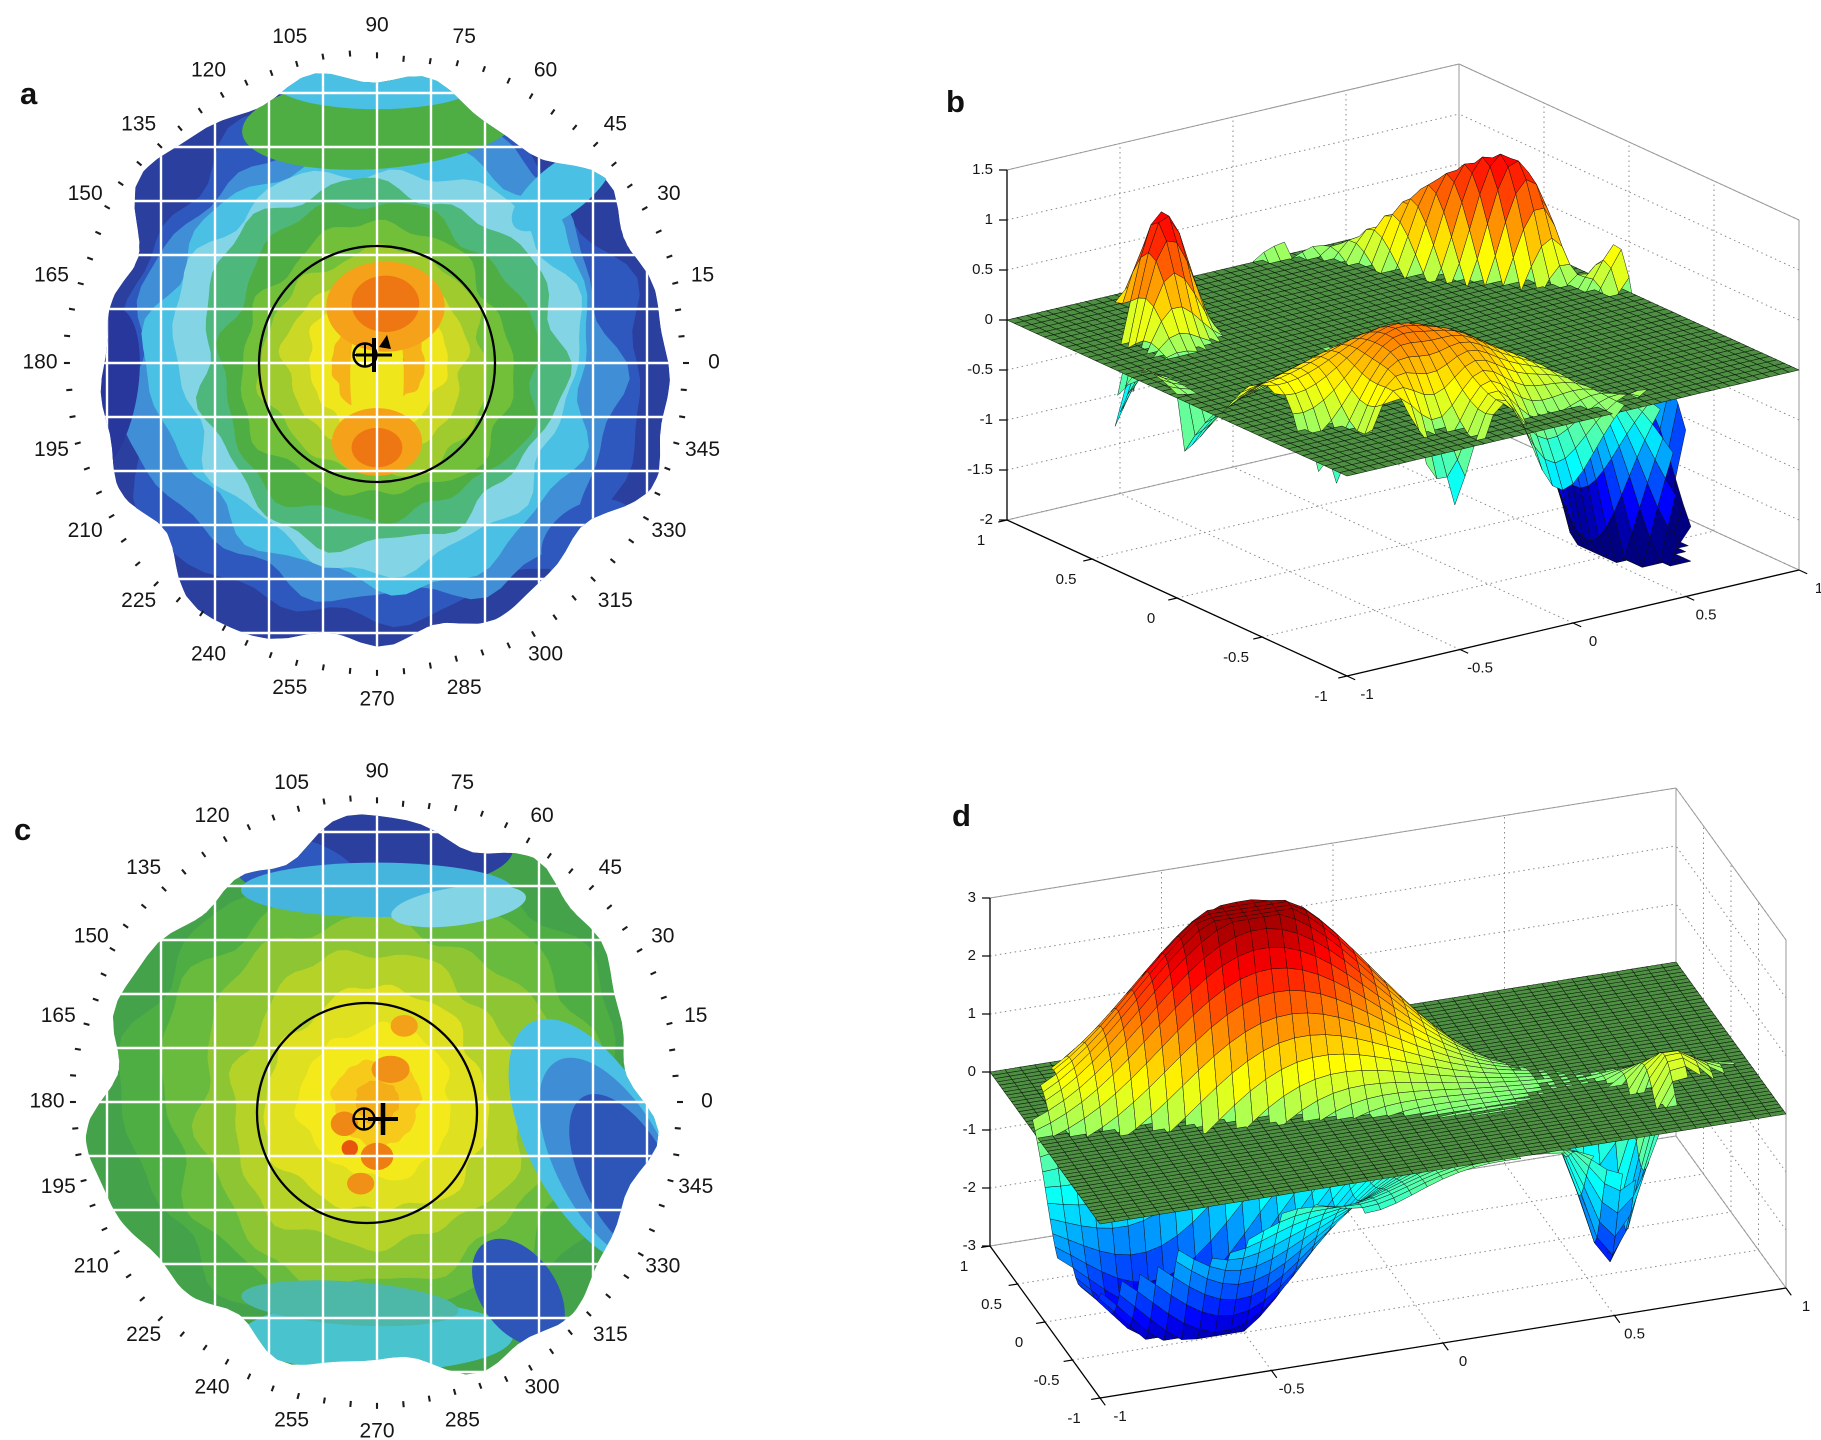  What do you see at coordinates (955, 101) in the screenshot?
I see `panel-label-b: b` at bounding box center [955, 101].